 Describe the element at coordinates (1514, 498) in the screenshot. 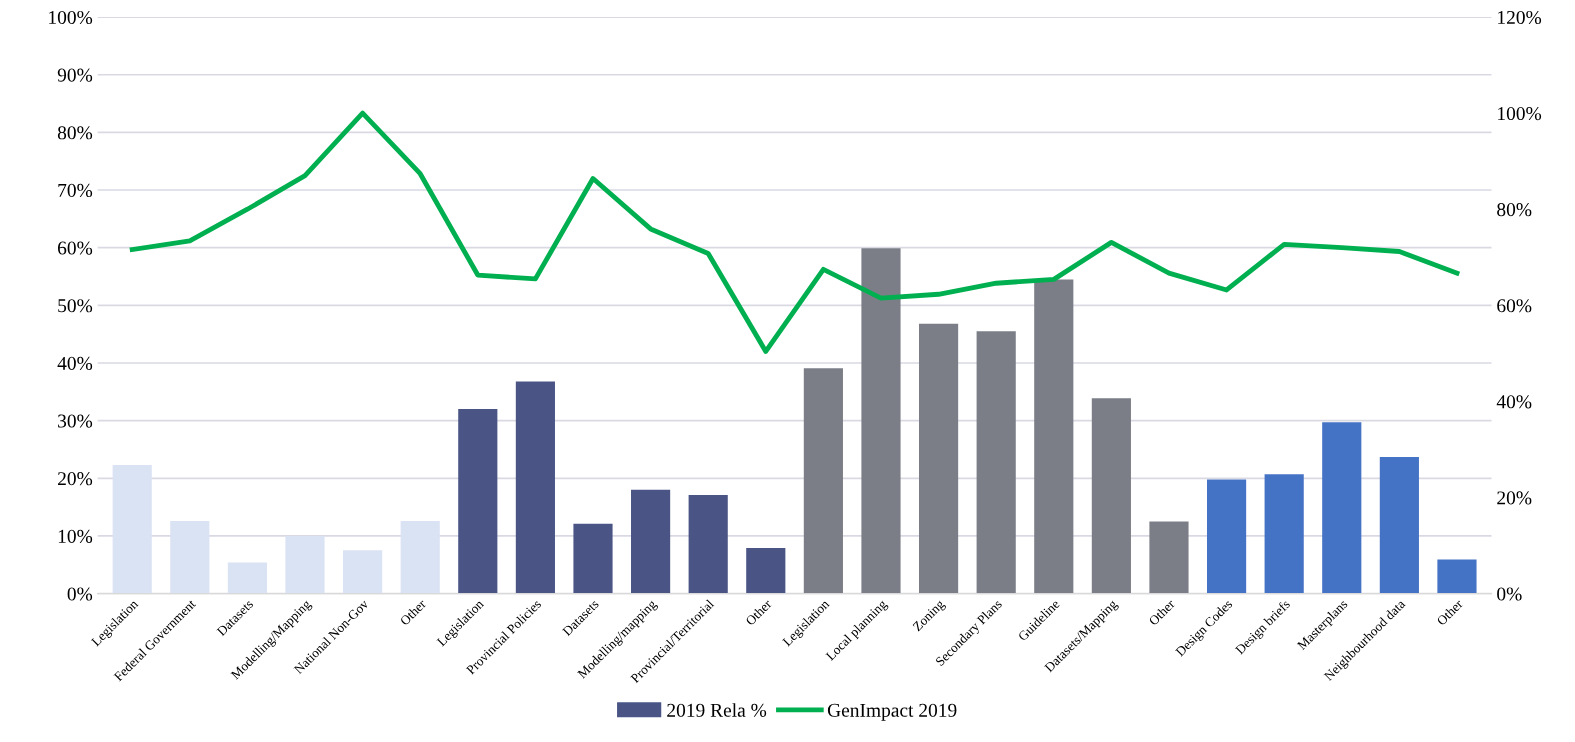

I see `y2-tick-label: 20%` at that location.